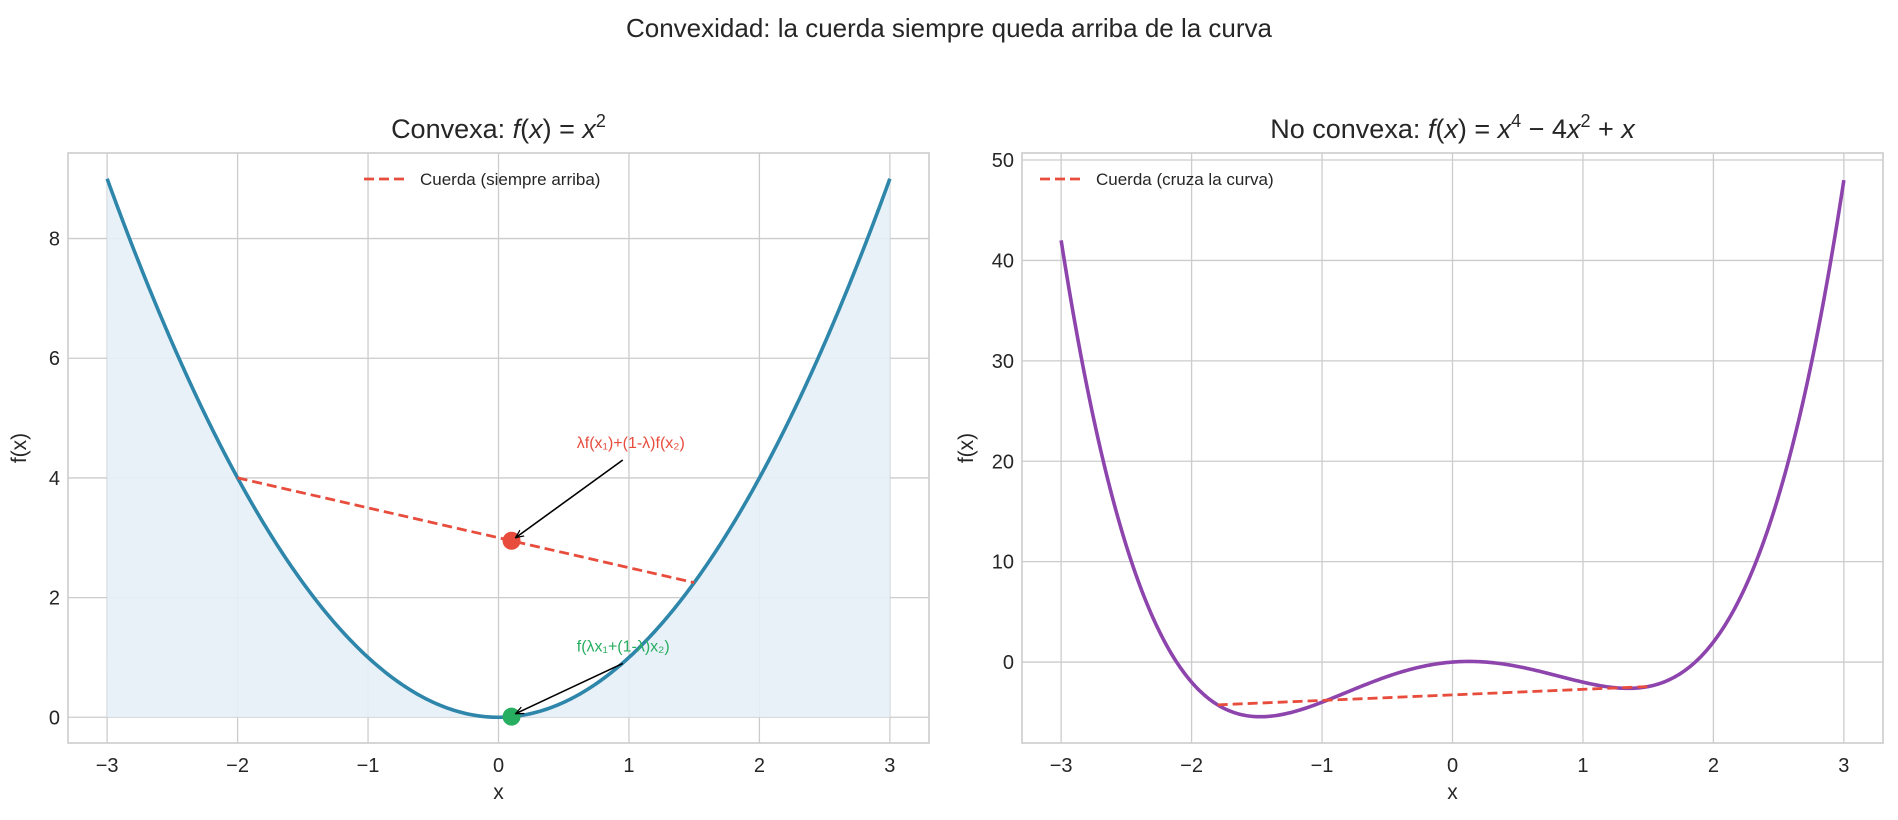 This screenshot has height=820, width=1898. I want to click on curve-point, so click(511, 716).